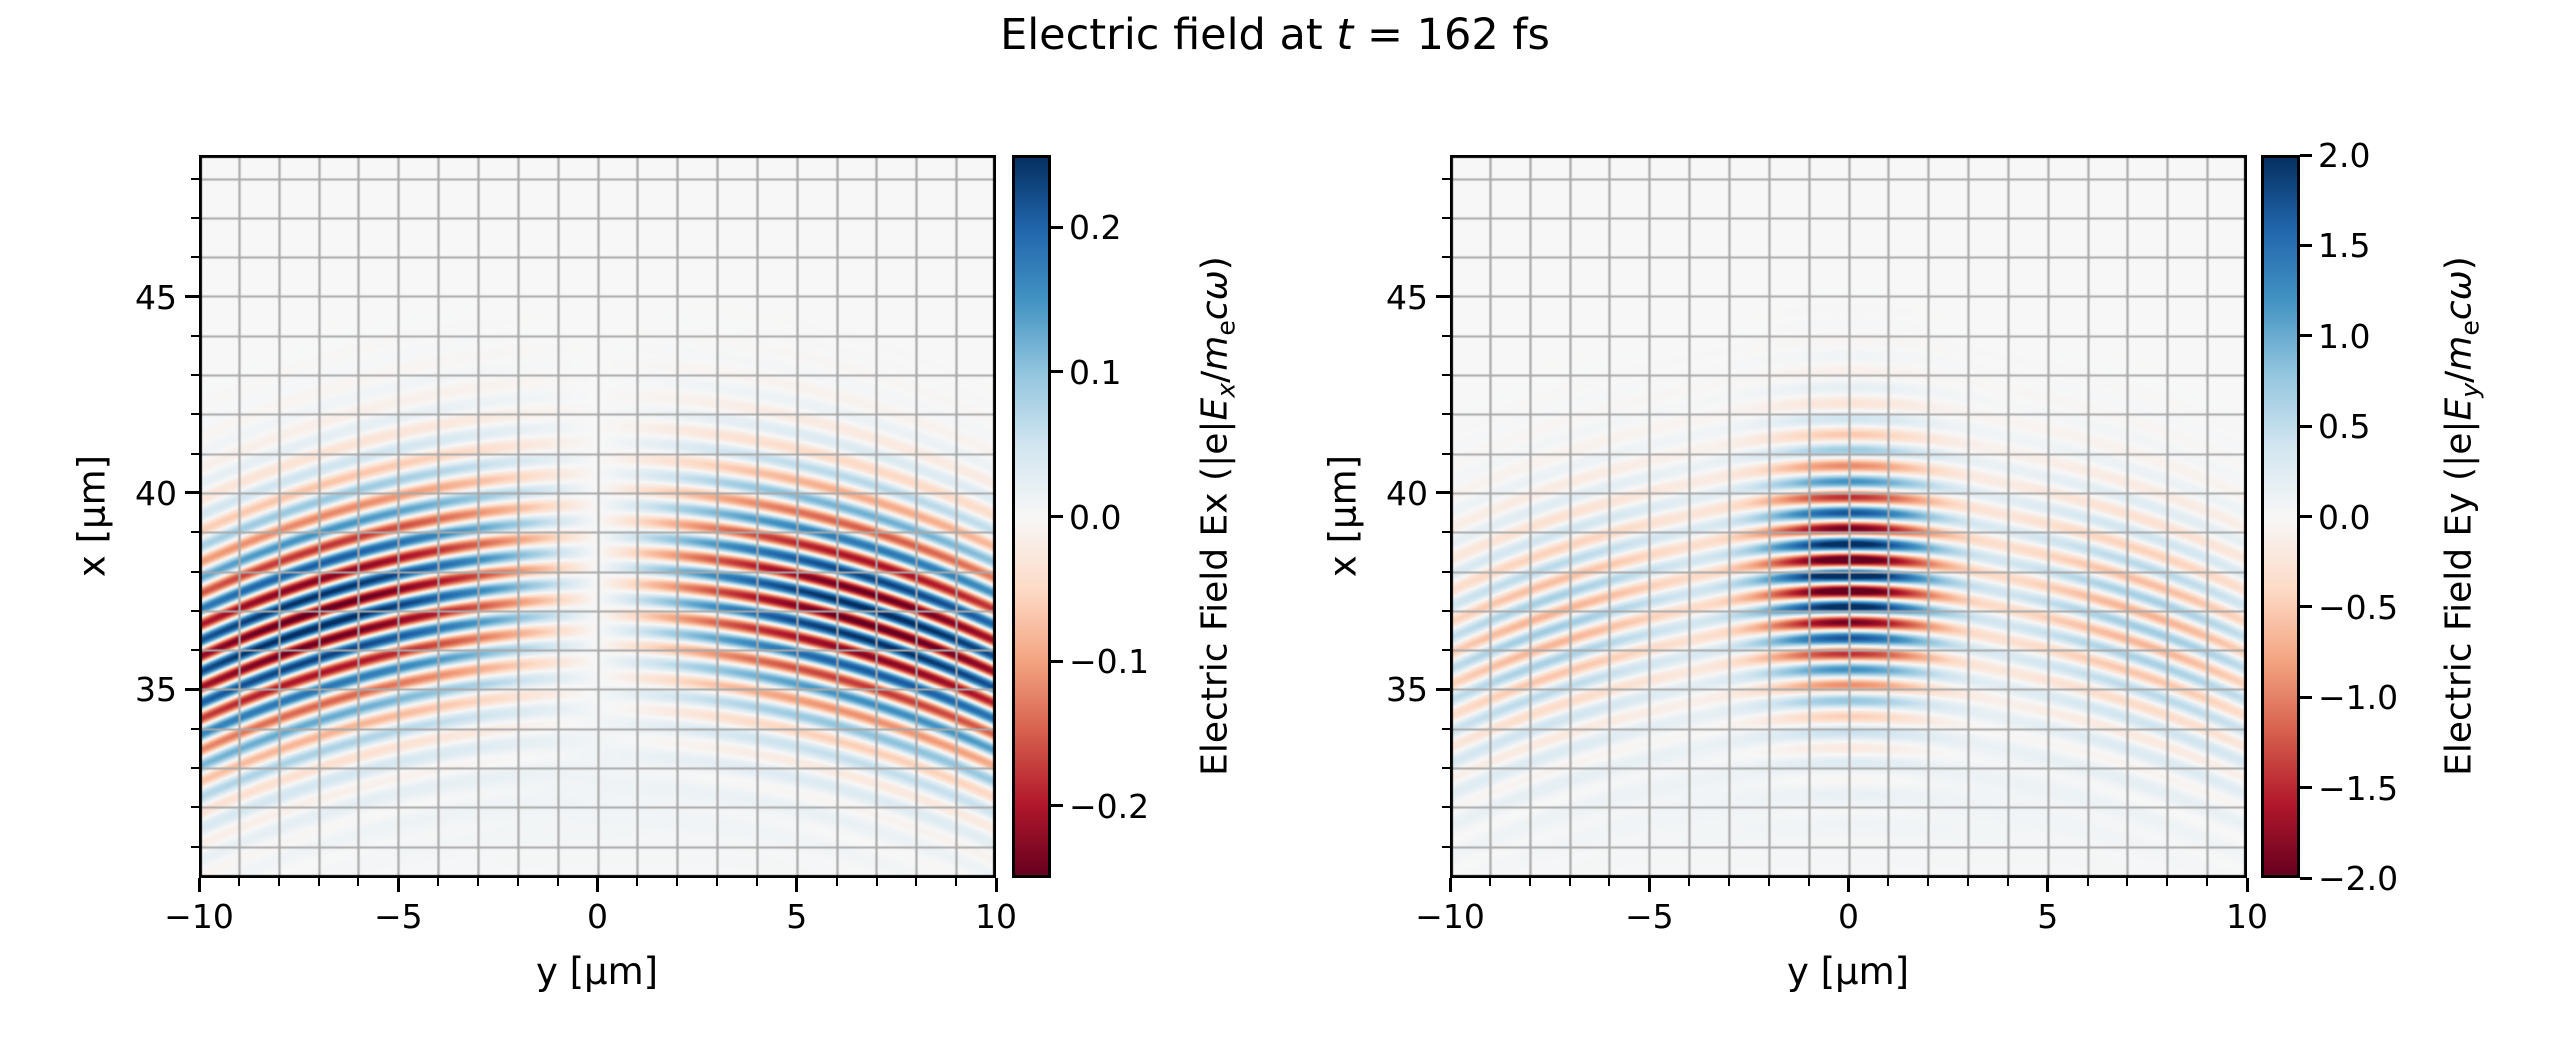  What do you see at coordinates (1407, 493) in the screenshot?
I see `y-tick-label: 40` at bounding box center [1407, 493].